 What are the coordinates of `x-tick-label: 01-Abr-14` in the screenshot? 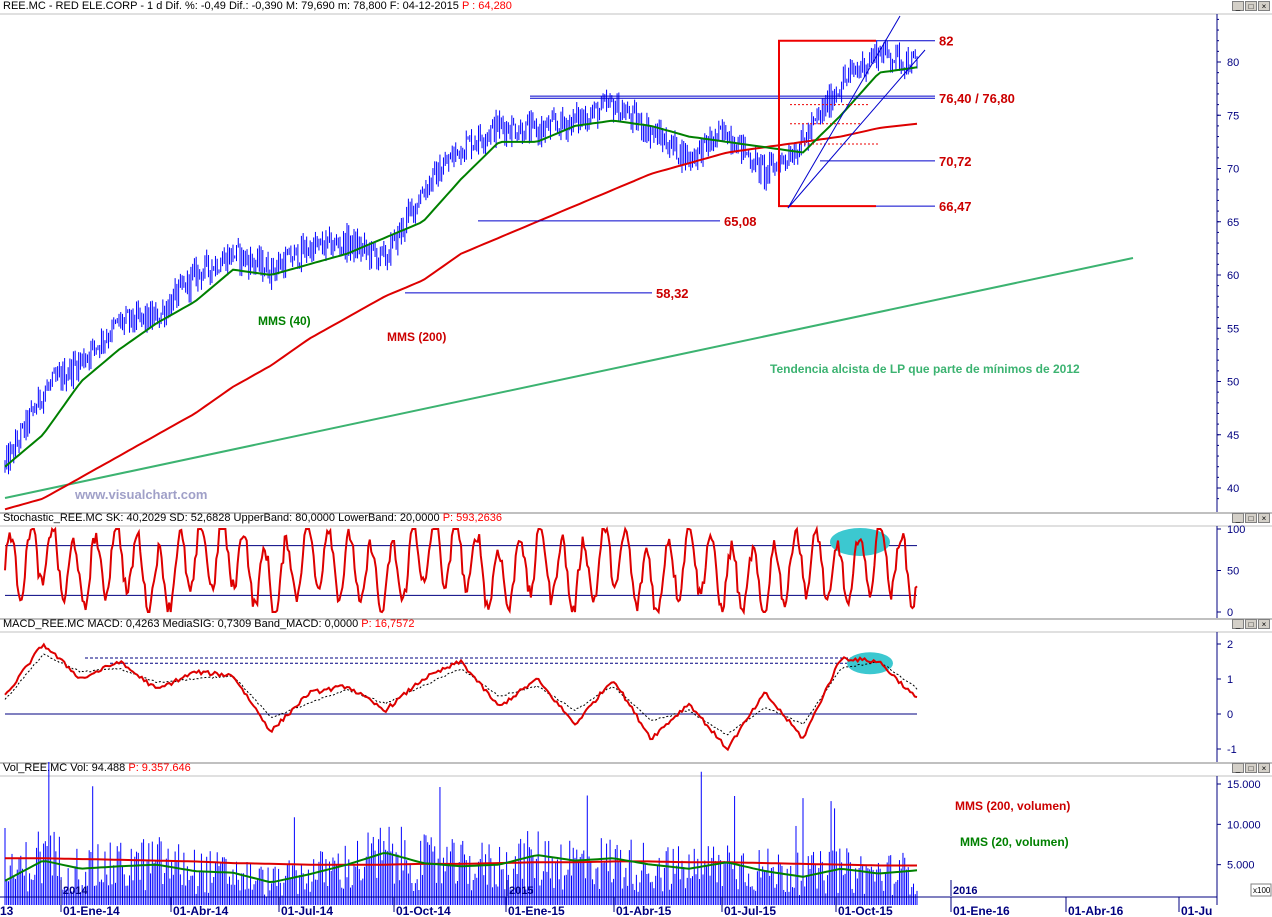 It's located at (201, 910).